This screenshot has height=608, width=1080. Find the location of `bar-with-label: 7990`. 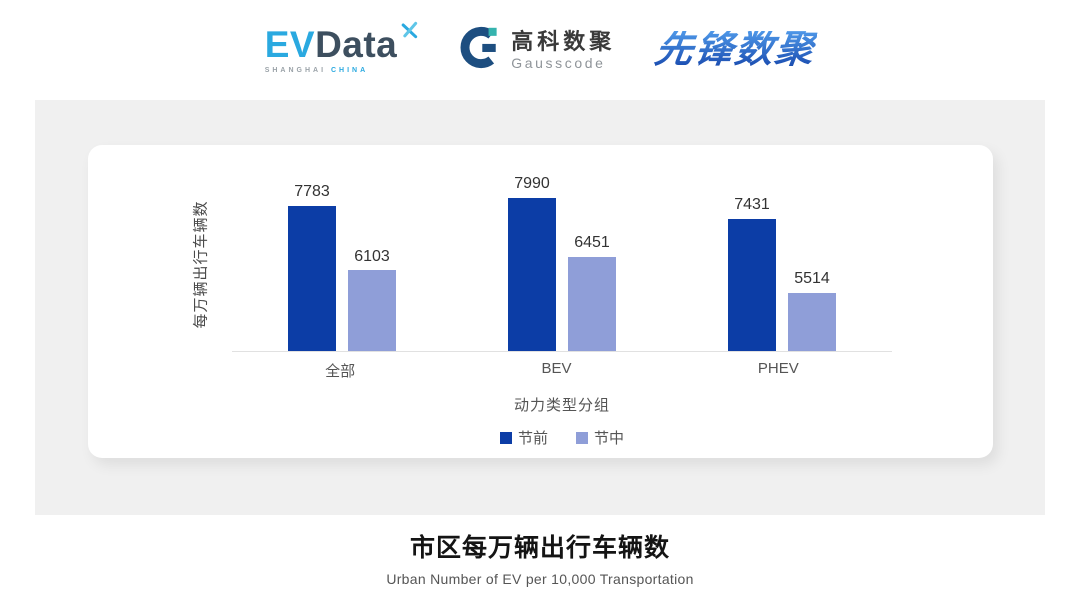

bar-with-label: 7990 is located at coordinates (532, 263).